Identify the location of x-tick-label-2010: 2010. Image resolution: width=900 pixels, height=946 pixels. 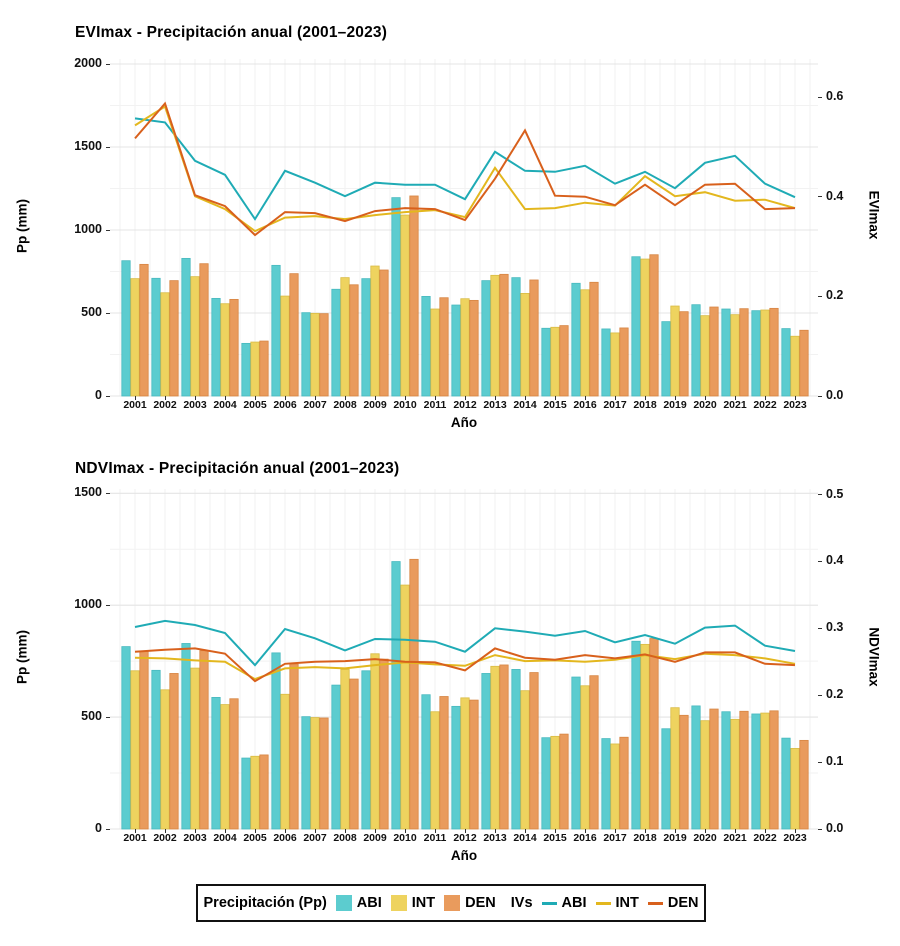
(405, 405).